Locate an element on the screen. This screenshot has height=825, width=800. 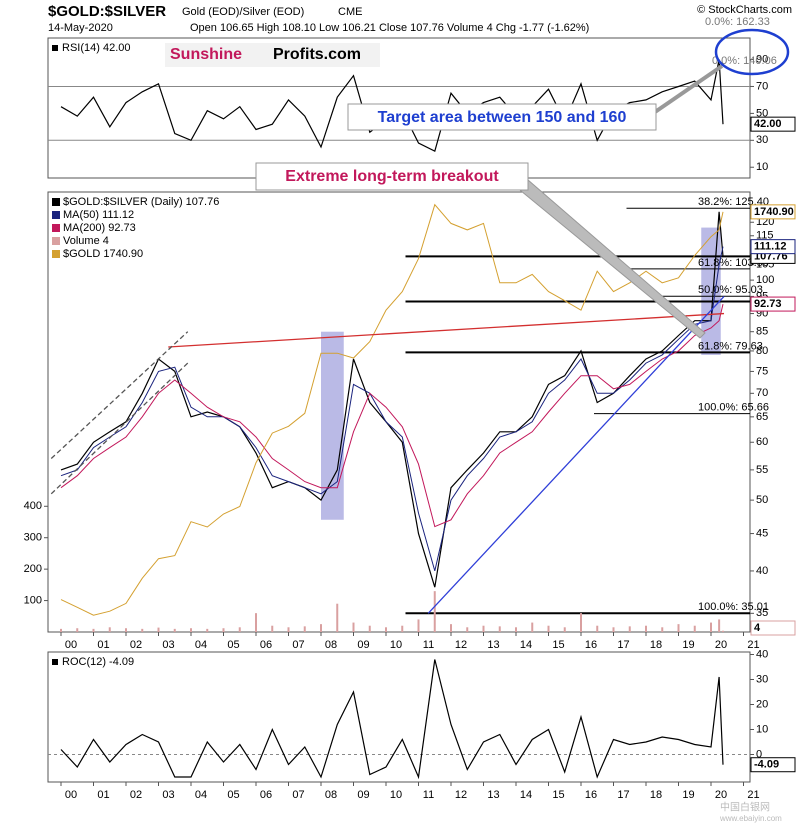
exchange: CME is located at coordinates (350, 12).